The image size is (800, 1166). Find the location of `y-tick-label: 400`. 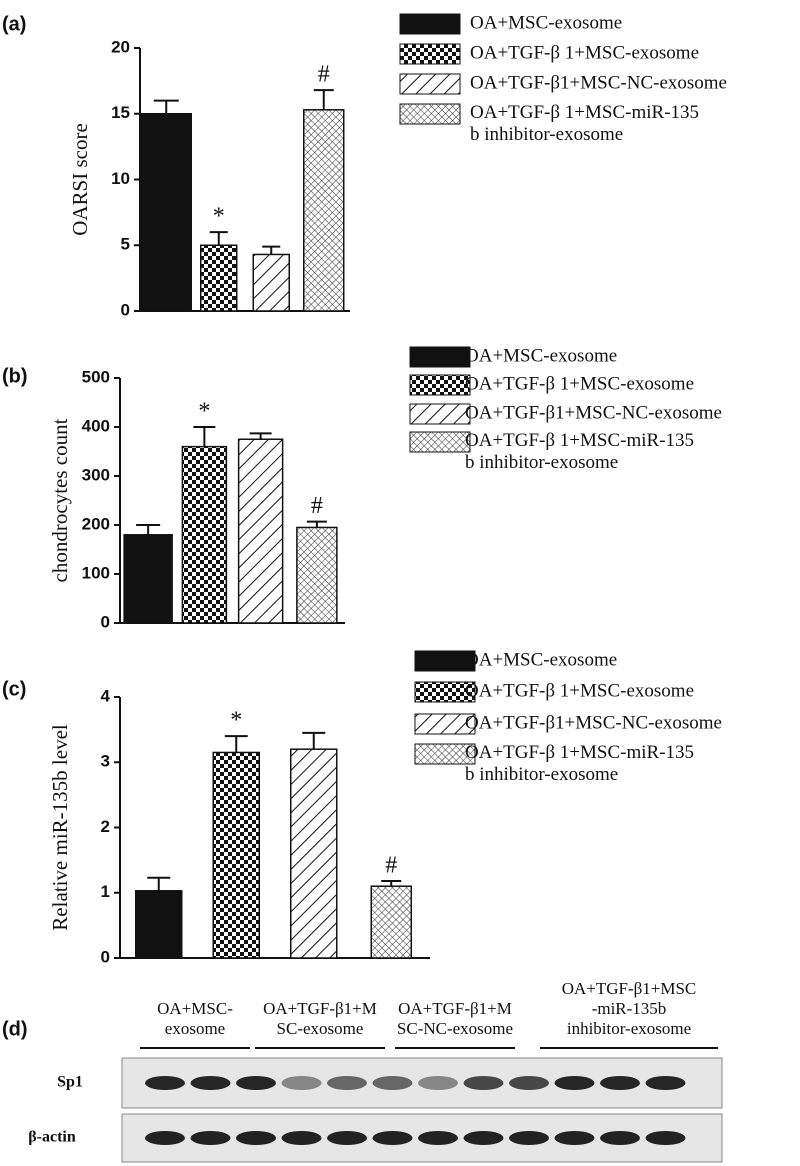

y-tick-label: 400 is located at coordinates (96, 425).